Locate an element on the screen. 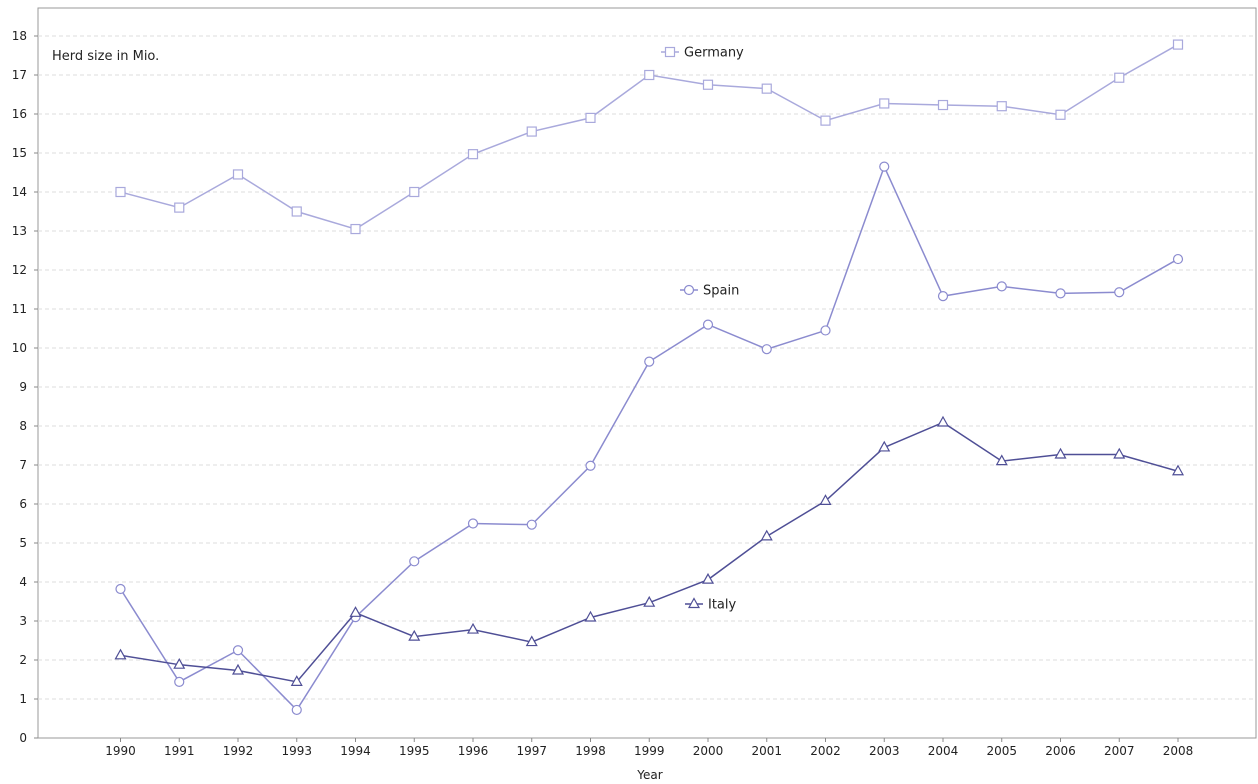 This screenshot has height=784, width=1258. y-tick-label: 14 is located at coordinates (19, 192).